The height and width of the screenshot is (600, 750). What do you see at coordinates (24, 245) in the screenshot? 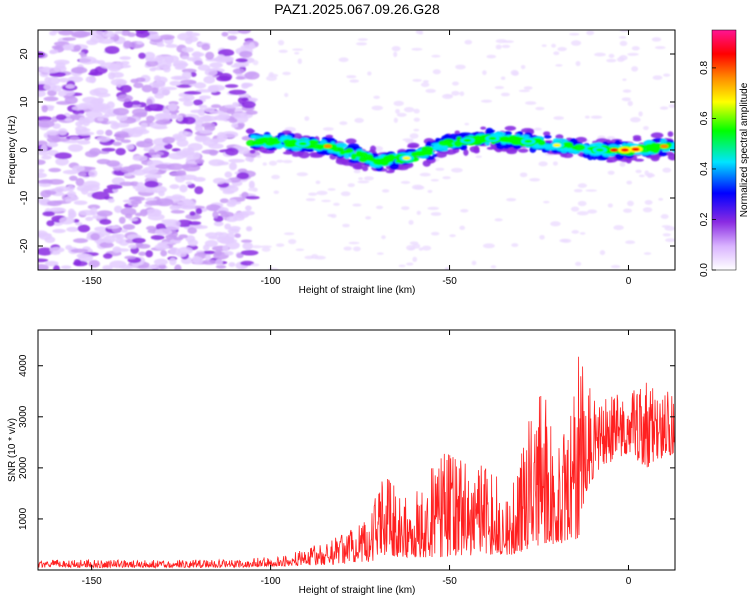
I see `y-tick-label: -20` at bounding box center [24, 245].